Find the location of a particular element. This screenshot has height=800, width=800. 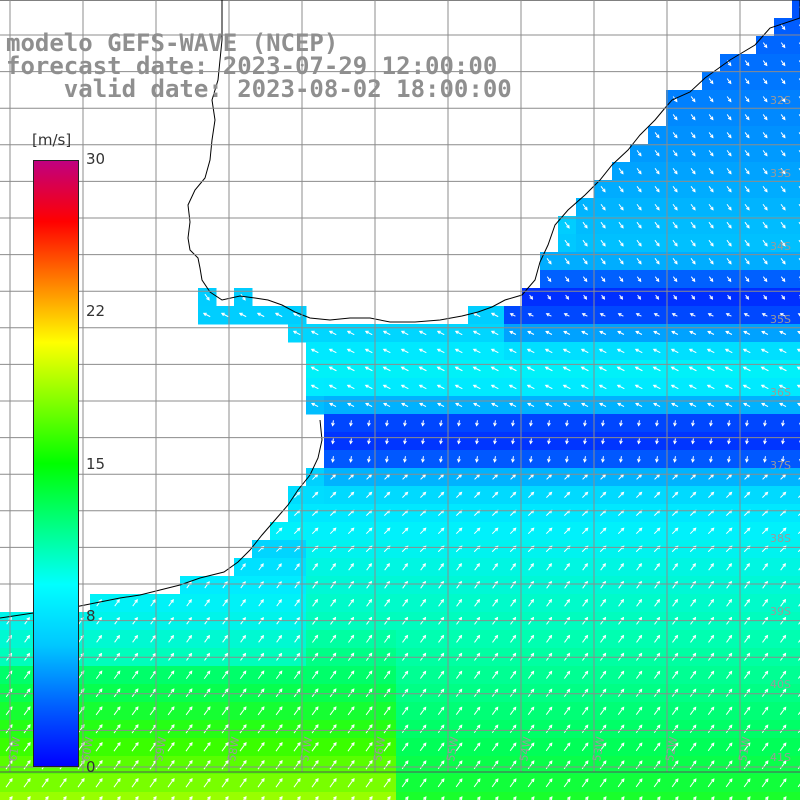

valid-date: valid date: 2023-08-02 18:00:00 is located at coordinates (259, 89).